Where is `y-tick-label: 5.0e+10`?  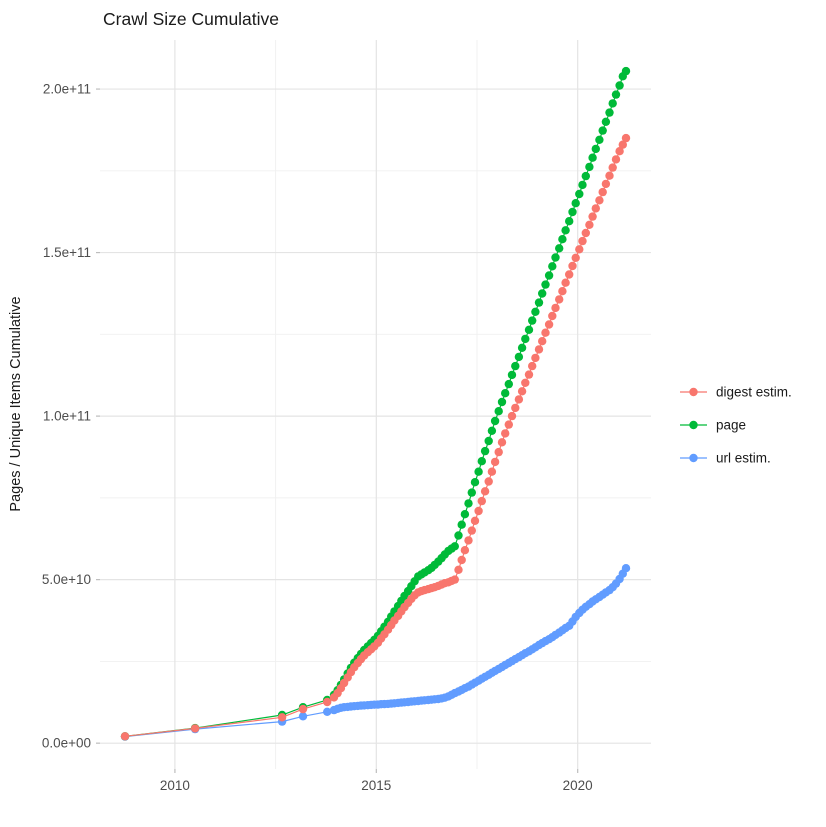
y-tick-label: 5.0e+10 is located at coordinates (66, 579).